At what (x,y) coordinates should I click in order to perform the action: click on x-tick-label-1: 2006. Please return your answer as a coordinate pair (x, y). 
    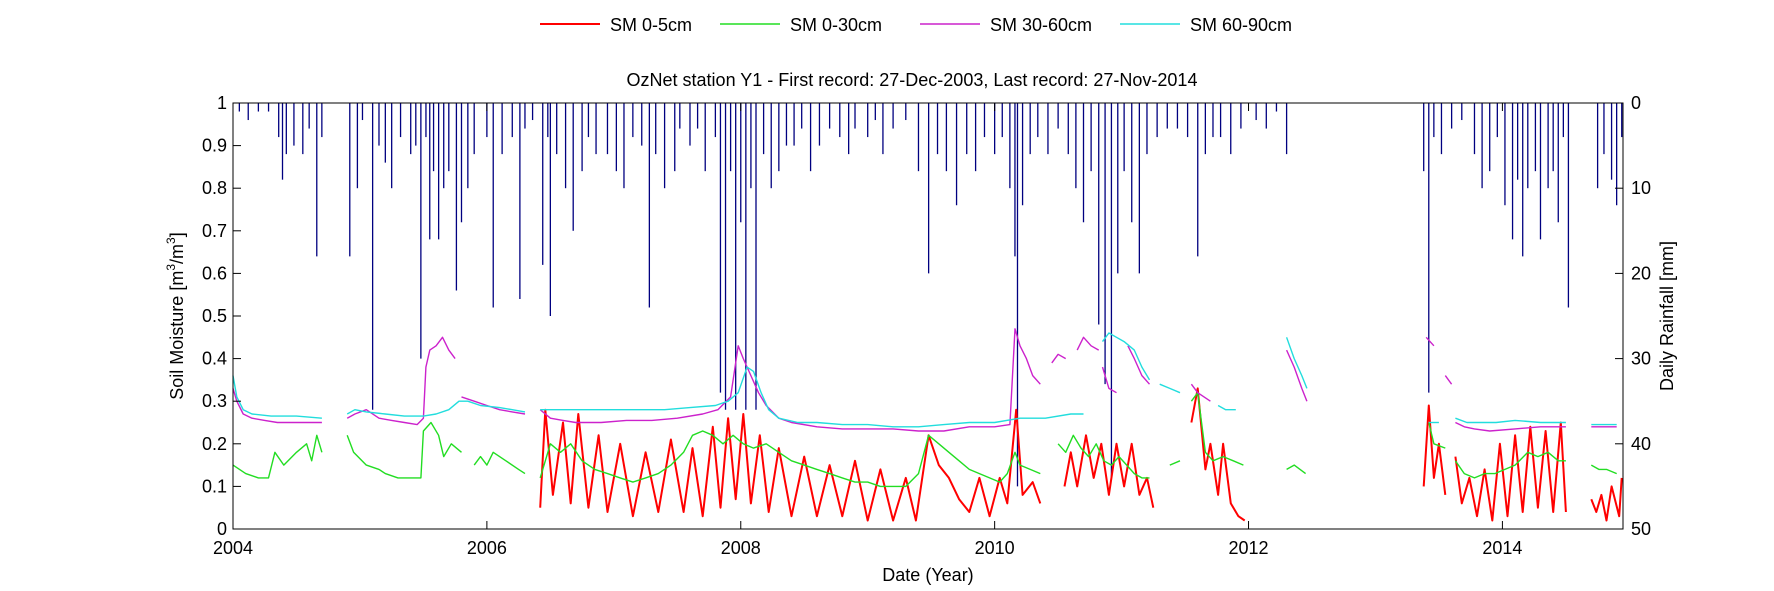
    Looking at the image, I should click on (487, 548).